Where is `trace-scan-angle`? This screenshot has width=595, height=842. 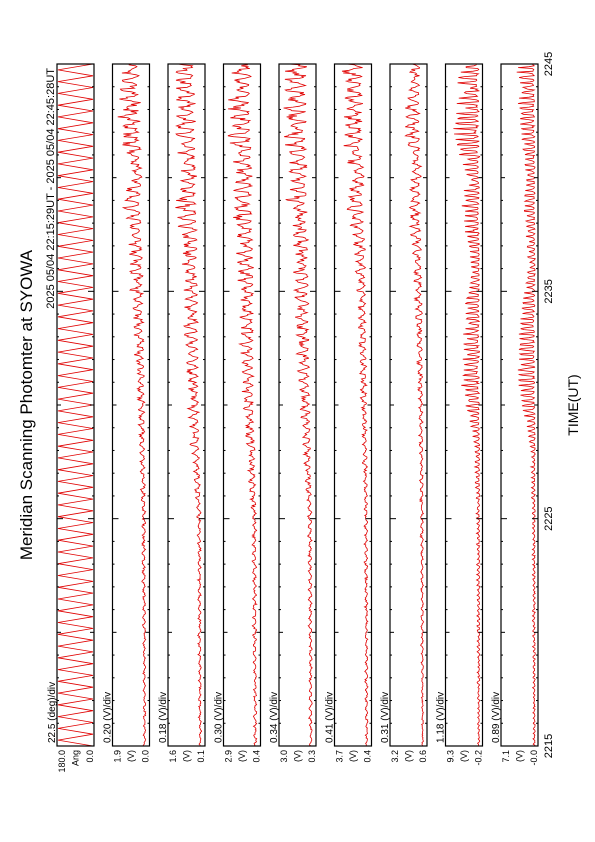
trace-scan-angle is located at coordinates (75, 405).